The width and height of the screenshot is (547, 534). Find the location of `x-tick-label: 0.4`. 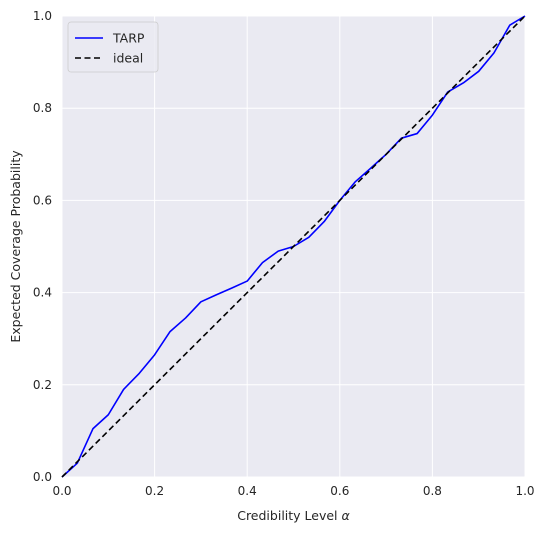

x-tick-label: 0.4 is located at coordinates (247, 491).